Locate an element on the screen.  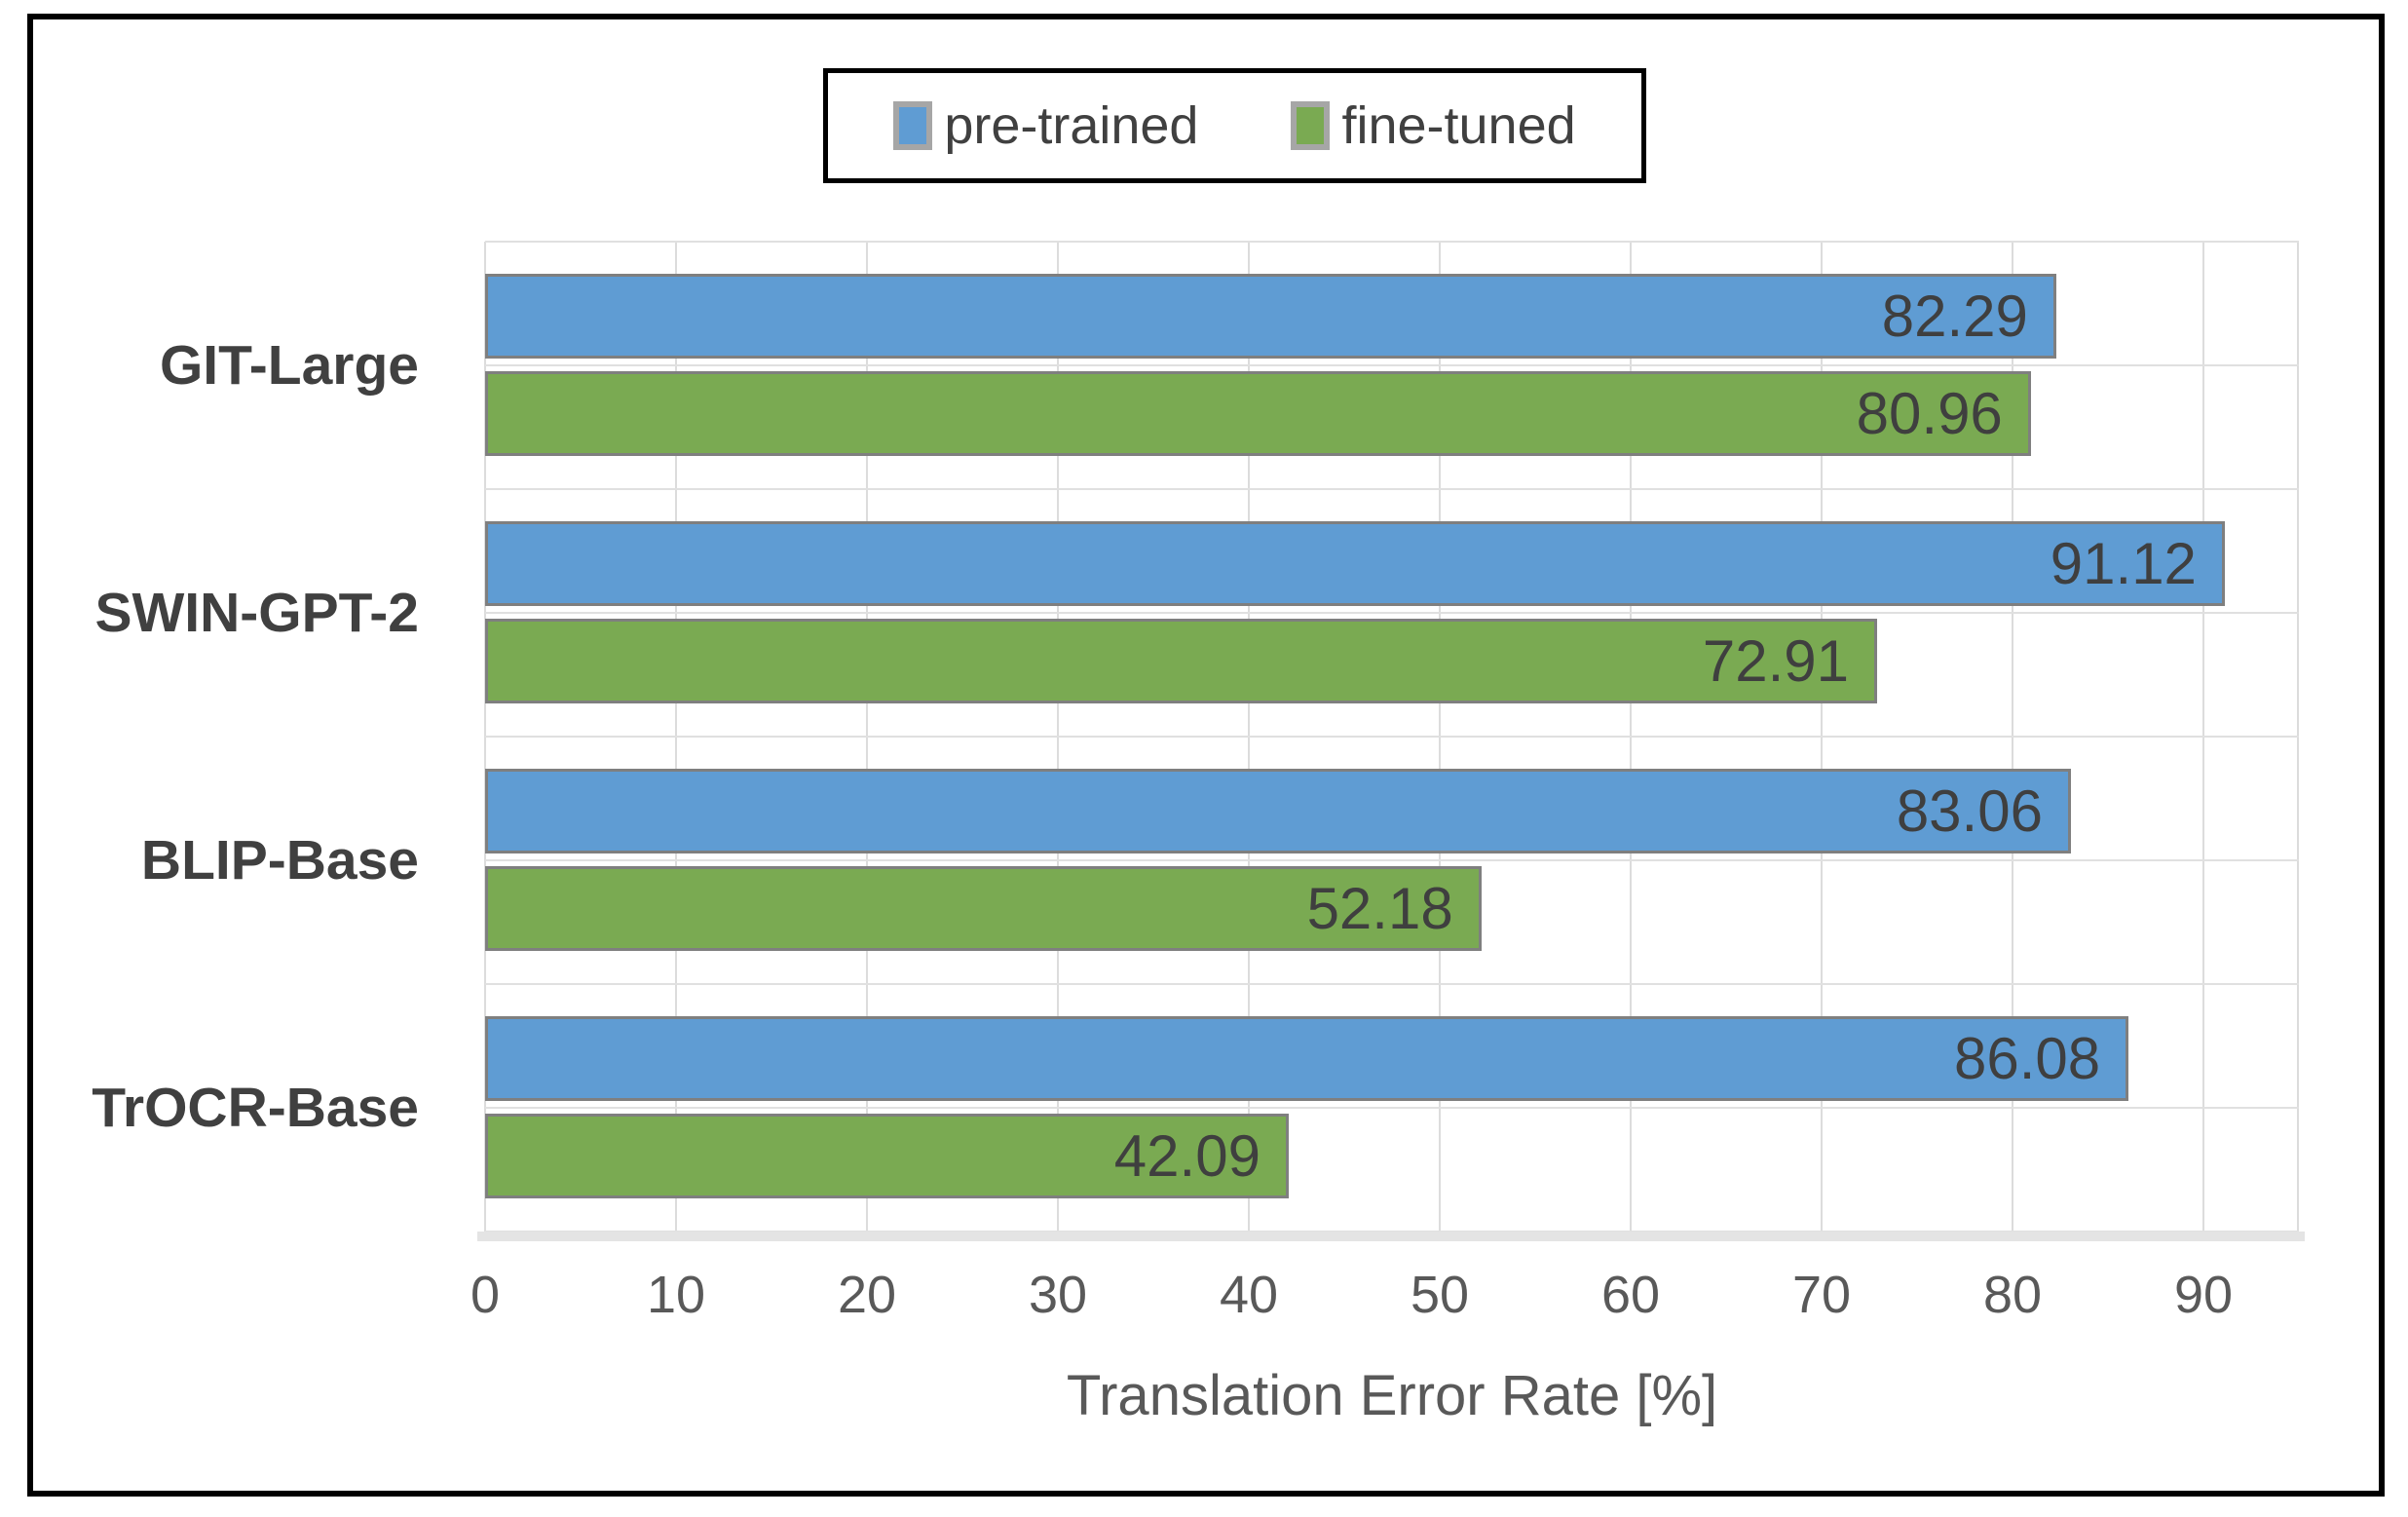
bar-value-label: 91.12 is located at coordinates (2123, 563).